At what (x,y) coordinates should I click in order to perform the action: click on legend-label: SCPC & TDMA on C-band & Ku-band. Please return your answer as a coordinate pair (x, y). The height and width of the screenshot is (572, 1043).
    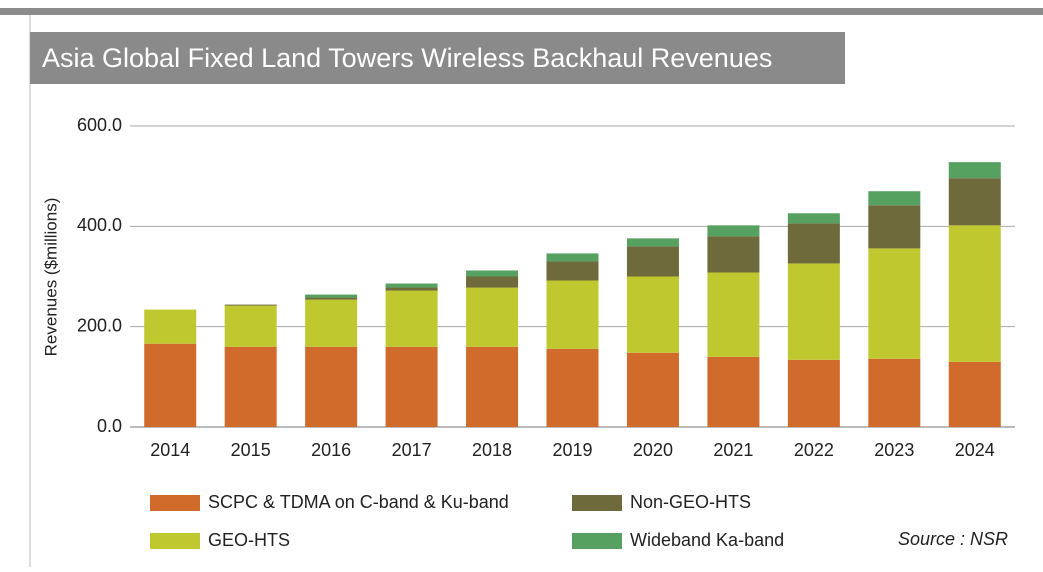
    Looking at the image, I should click on (358, 502).